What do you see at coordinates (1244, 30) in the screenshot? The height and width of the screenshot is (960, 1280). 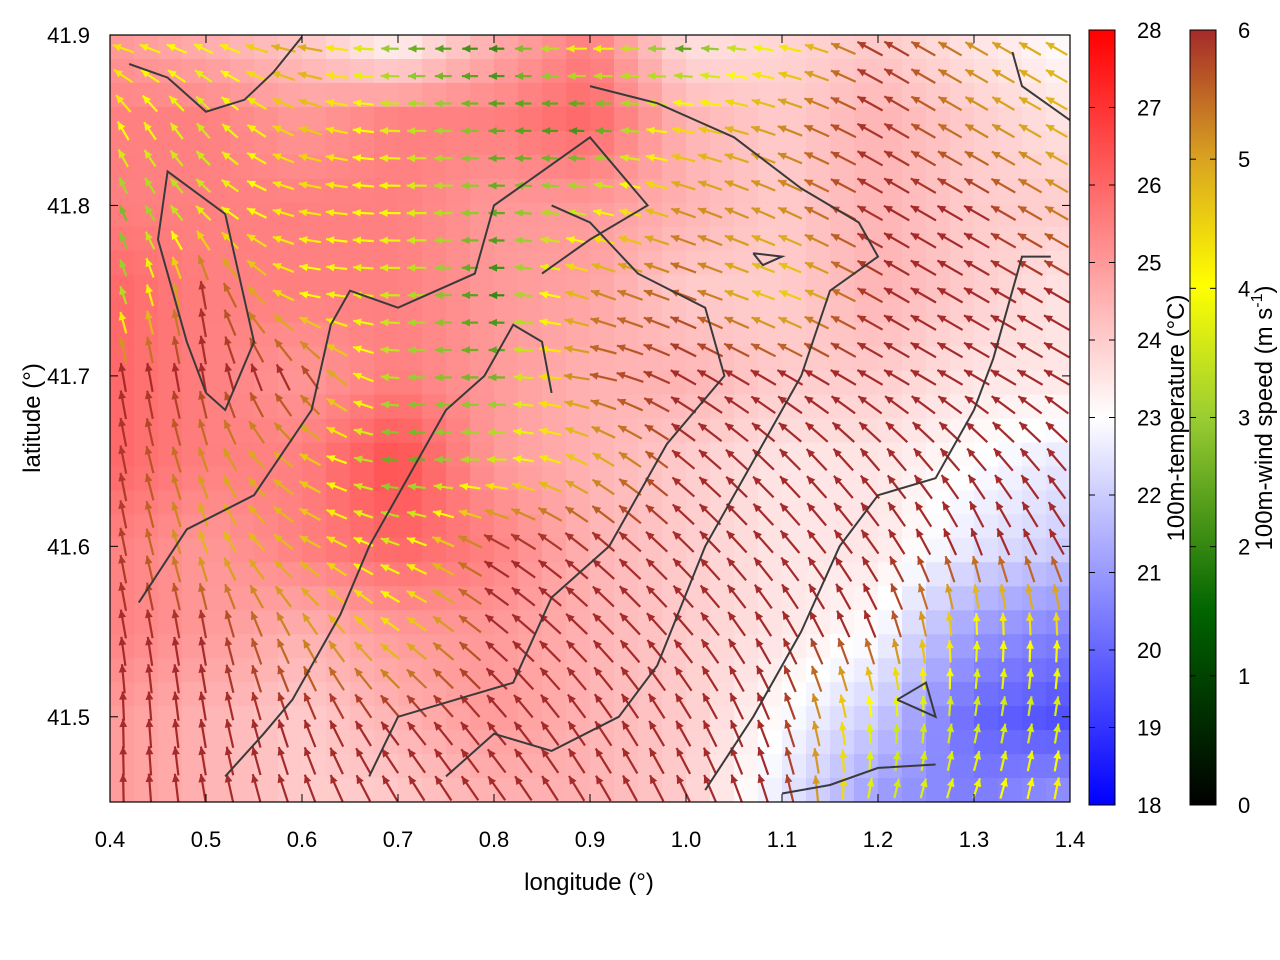 I see `colorbar-tick-label: 6` at bounding box center [1244, 30].